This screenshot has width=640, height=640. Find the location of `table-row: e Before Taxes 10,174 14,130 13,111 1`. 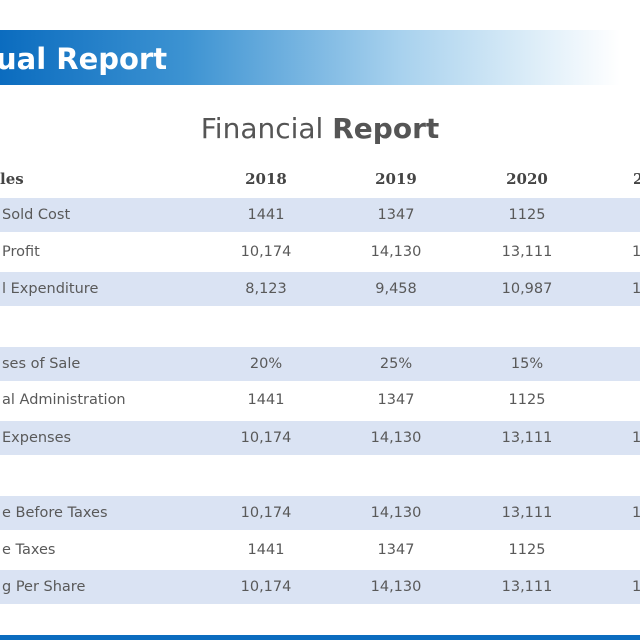

table-row: e Before Taxes 10,174 14,130 13,111 1 is located at coordinates (320, 513).